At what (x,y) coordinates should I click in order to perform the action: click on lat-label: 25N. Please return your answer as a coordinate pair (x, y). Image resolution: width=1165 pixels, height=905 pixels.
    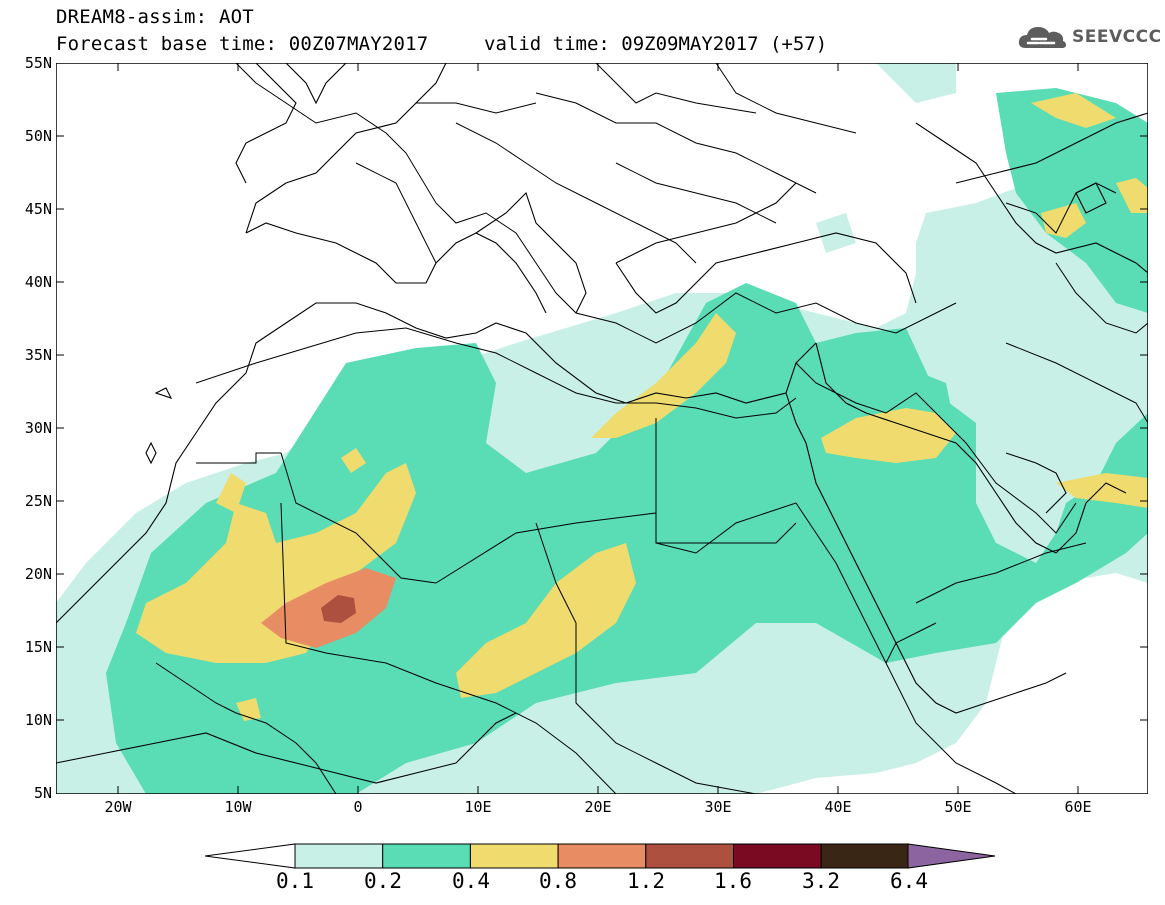
    Looking at the image, I should click on (38, 501).